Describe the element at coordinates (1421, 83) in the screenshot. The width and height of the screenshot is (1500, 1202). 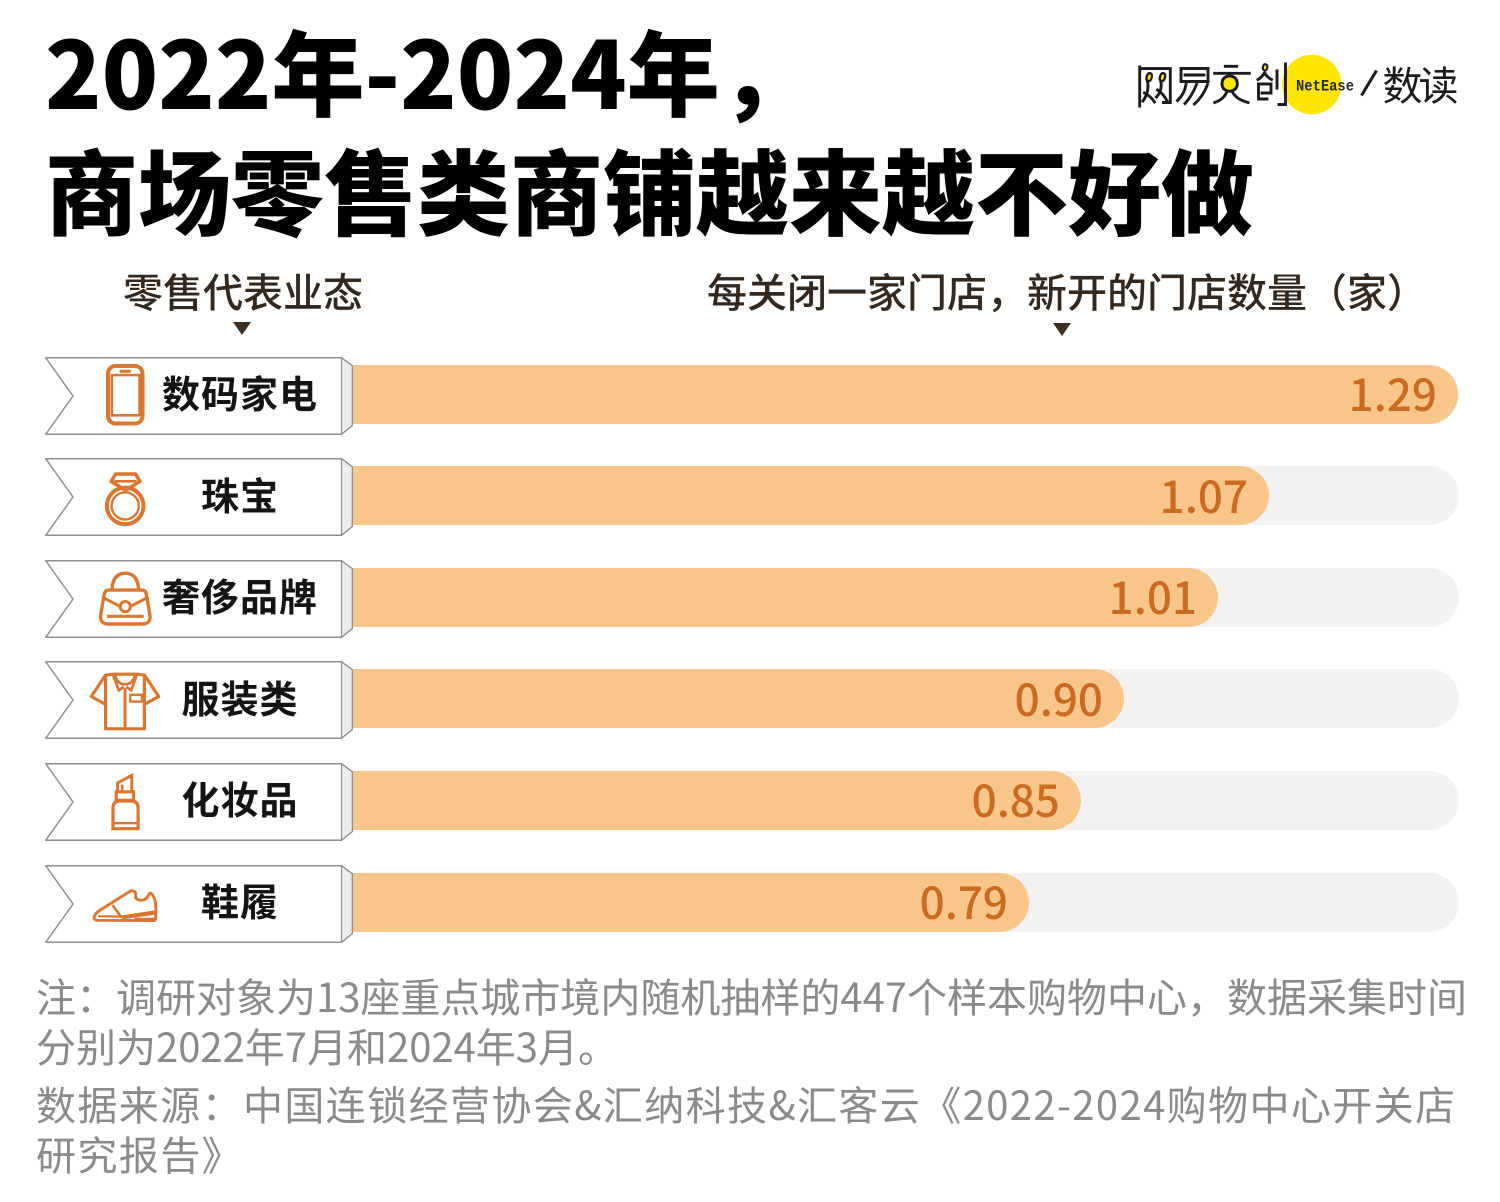
I see `svg-text: 数读` at that location.